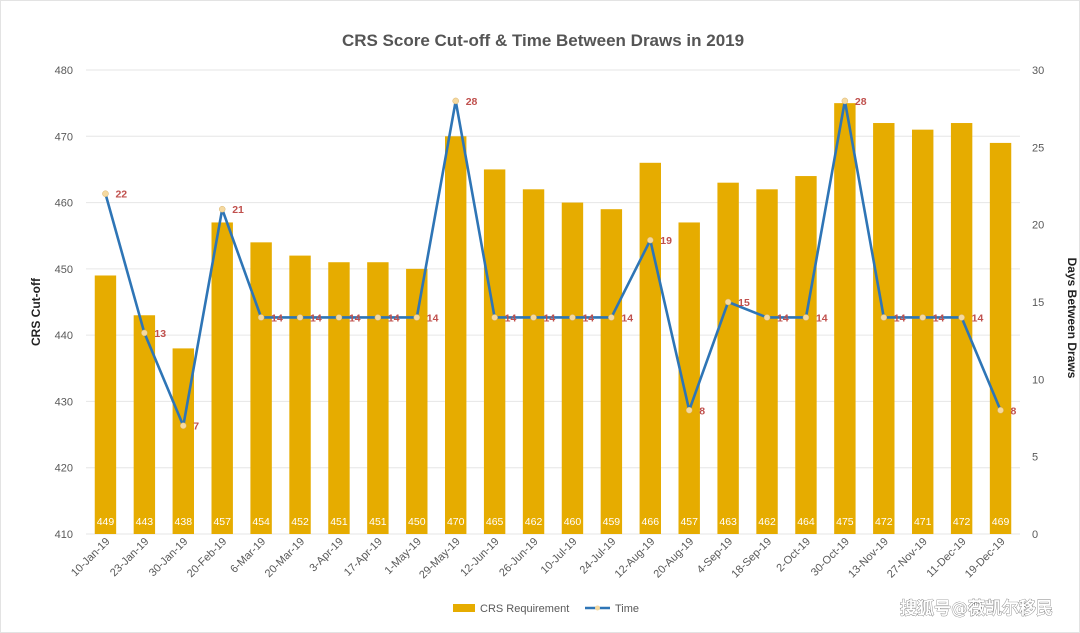 The width and height of the screenshot is (1080, 633). Describe the element at coordinates (64, 71) in the screenshot. I see `y-tick-label: 480` at that location.